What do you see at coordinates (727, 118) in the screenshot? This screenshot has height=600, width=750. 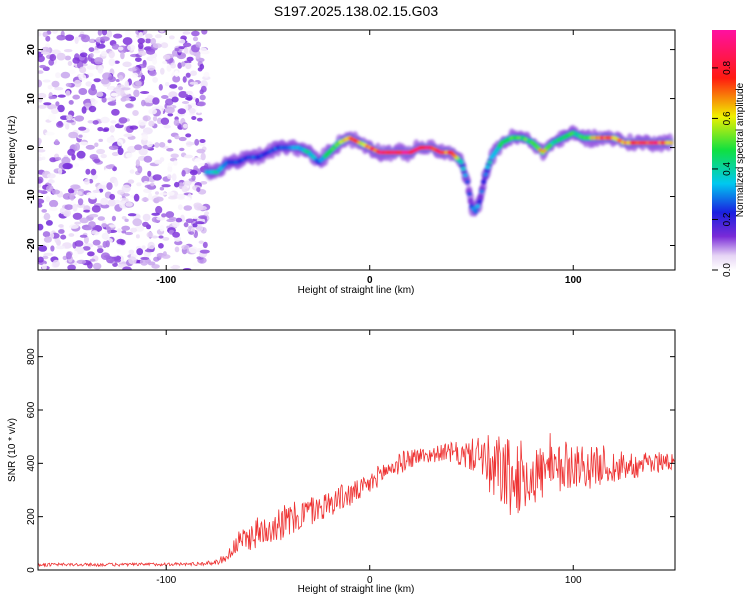 I see `colorbar-tick-label: 0.6` at bounding box center [727, 118].